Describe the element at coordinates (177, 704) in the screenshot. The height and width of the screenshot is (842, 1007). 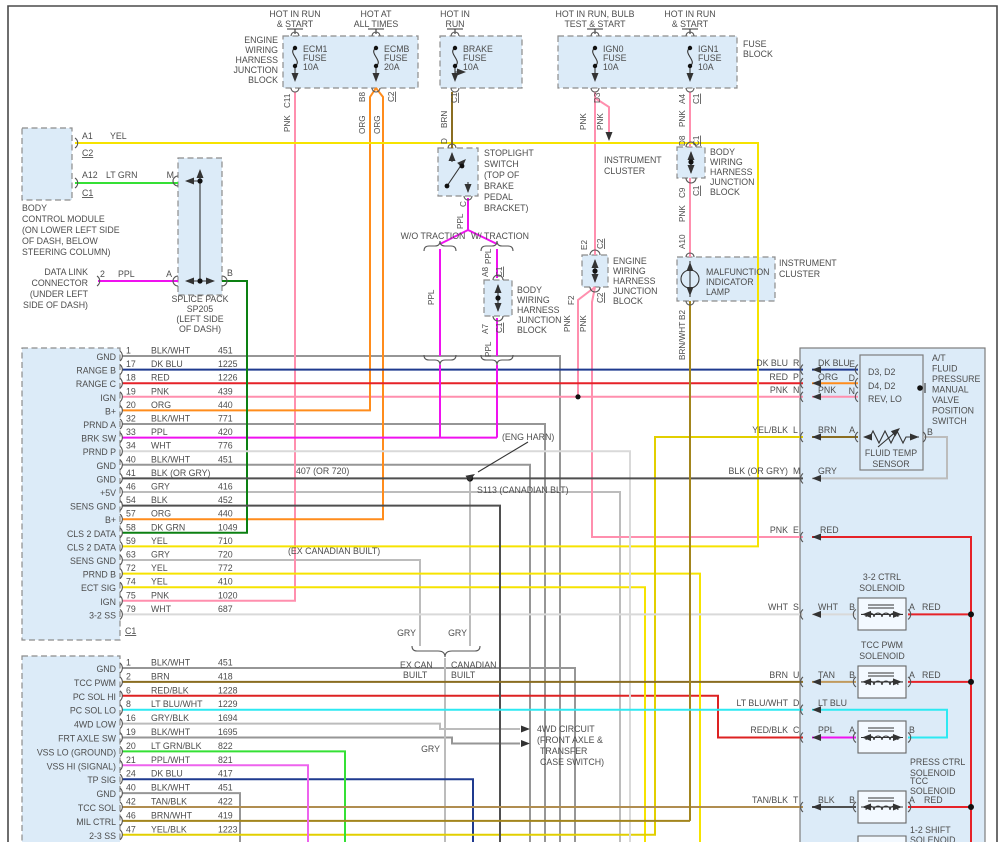
I see `svg-text: LT BLU/WHT` at that location.